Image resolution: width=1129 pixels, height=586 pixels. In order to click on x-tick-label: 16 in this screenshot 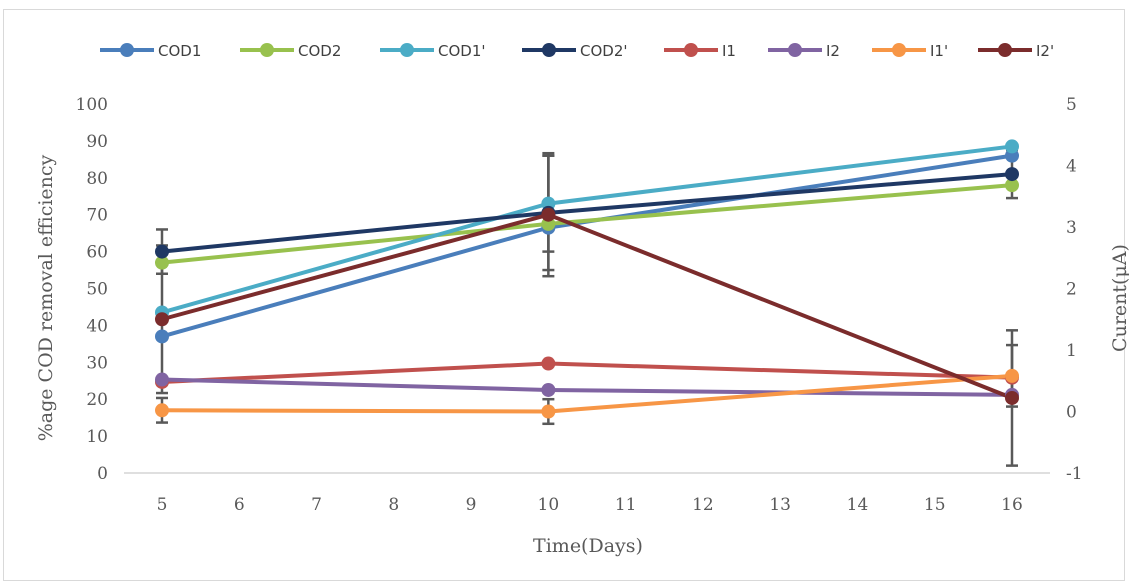, I will do `click(1012, 505)`.